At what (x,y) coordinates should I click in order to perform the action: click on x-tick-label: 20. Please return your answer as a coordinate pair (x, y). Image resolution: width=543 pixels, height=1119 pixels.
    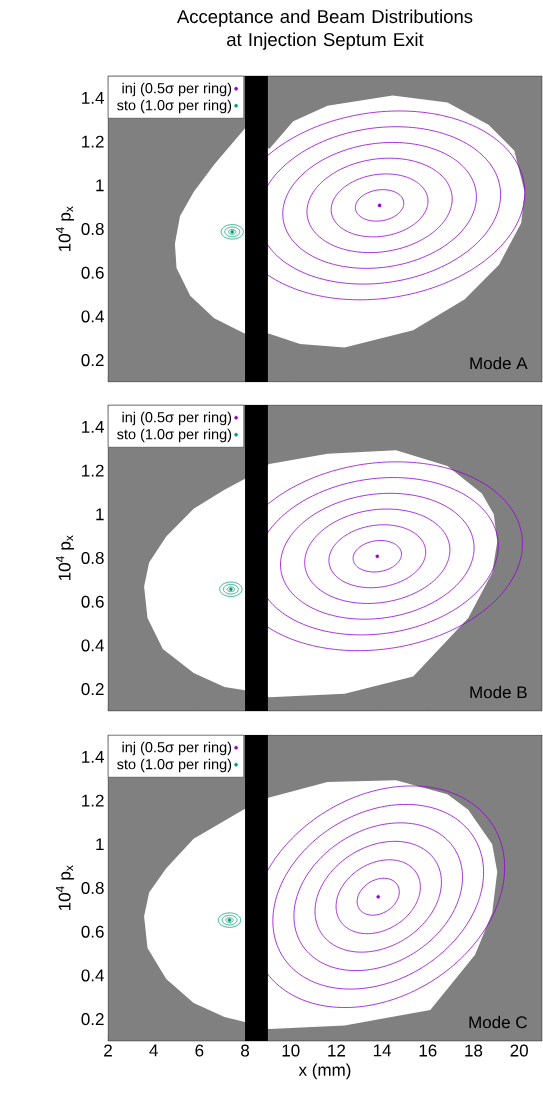
    Looking at the image, I should click on (519, 1050).